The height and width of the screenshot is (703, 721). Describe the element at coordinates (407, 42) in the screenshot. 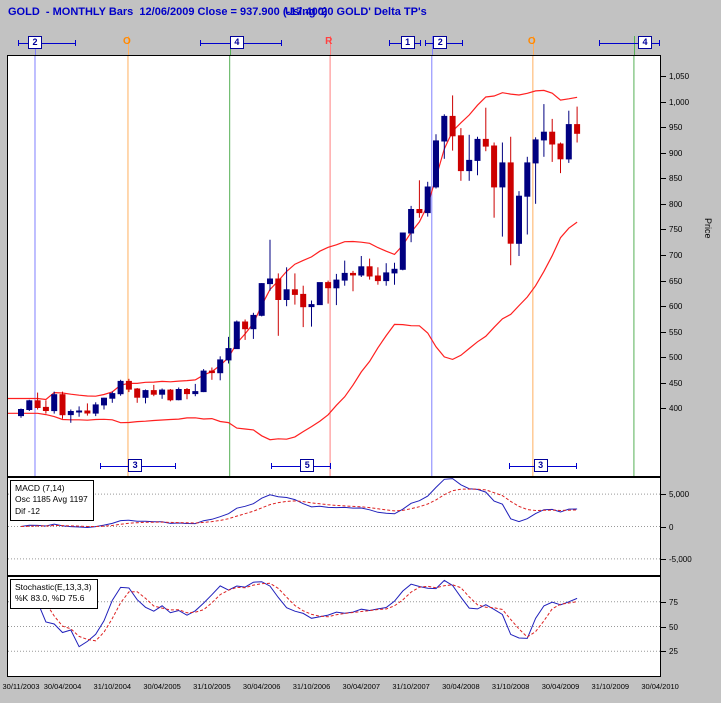

I see `delta-marker-1: 1` at that location.